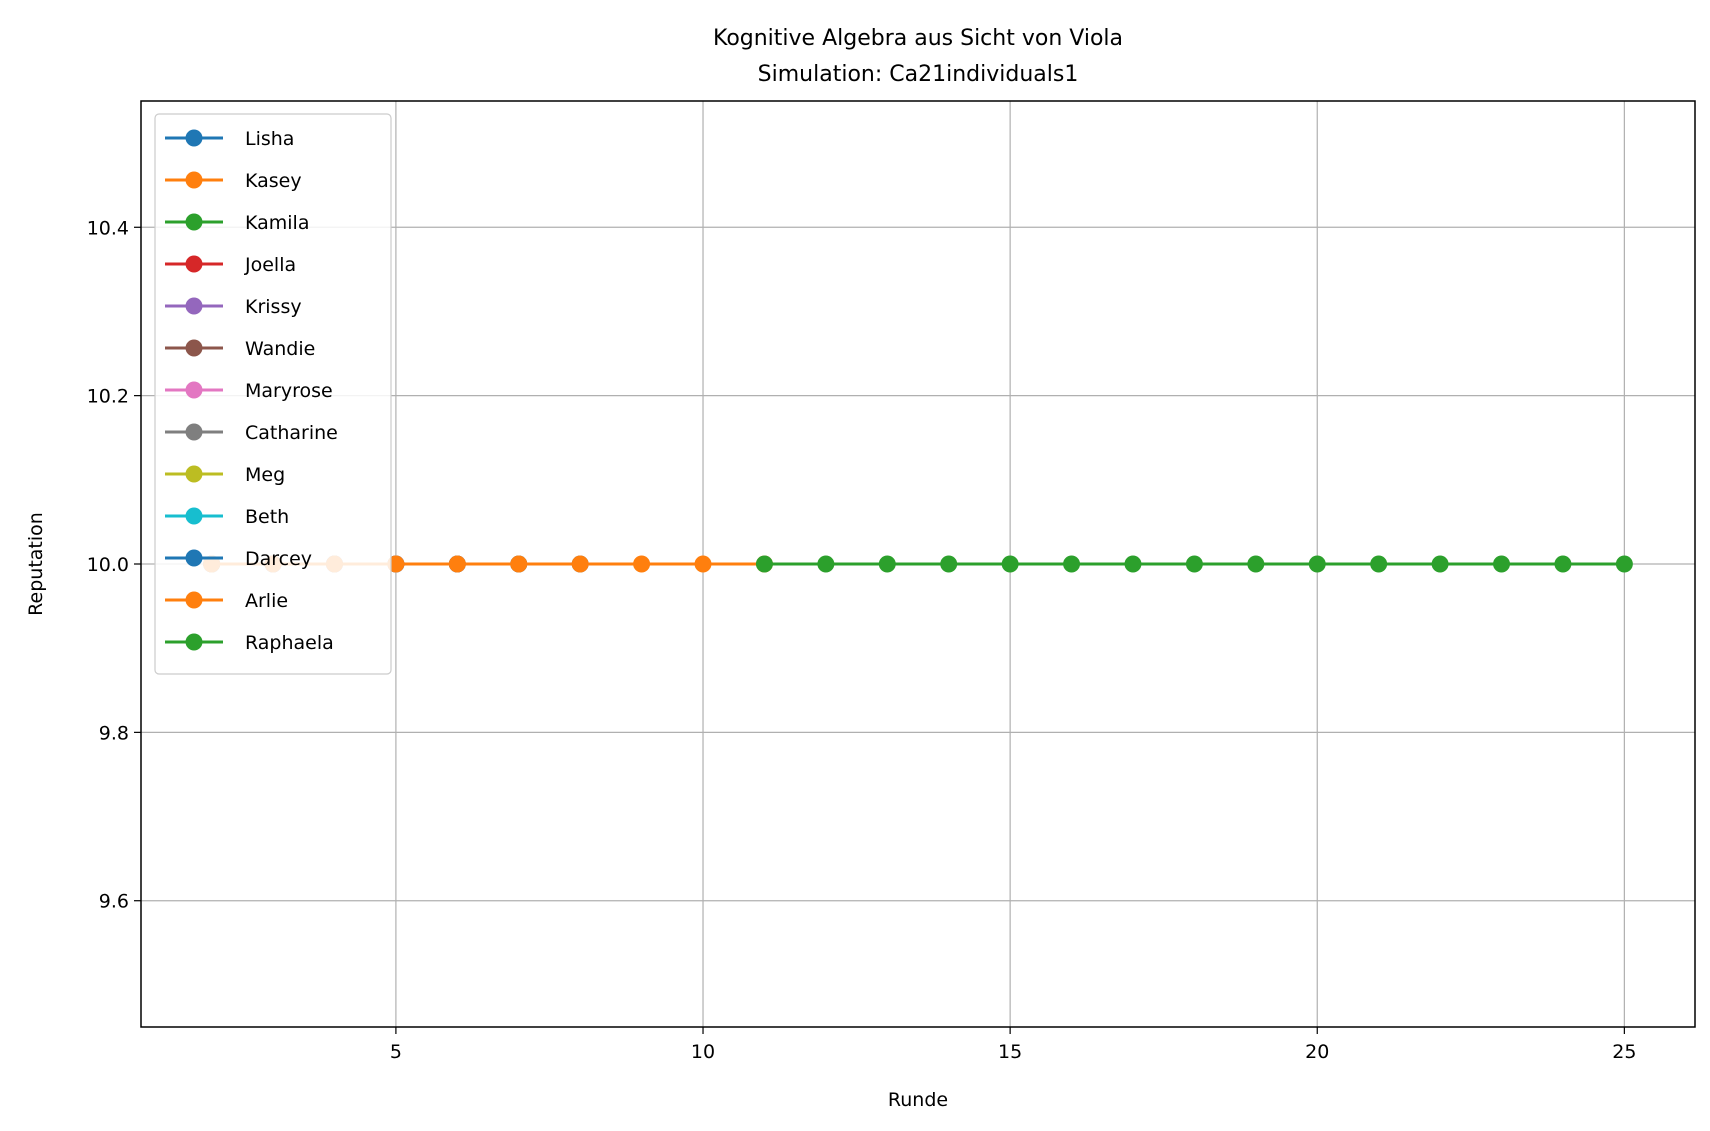 The width and height of the screenshot is (1710, 1131). What do you see at coordinates (291, 433) in the screenshot?
I see `legend-label: Catharine` at bounding box center [291, 433].